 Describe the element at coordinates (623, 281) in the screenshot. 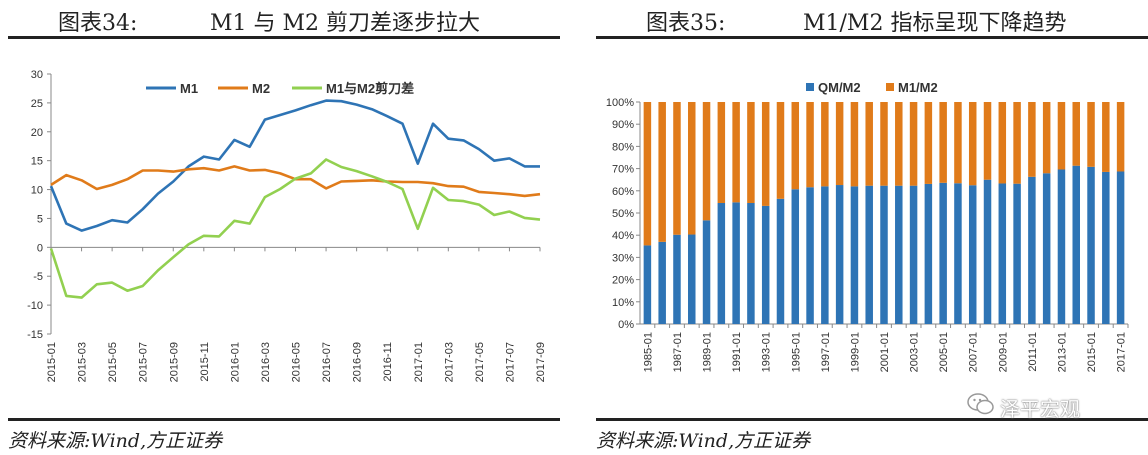

I see `y-tick-label: 20%` at that location.